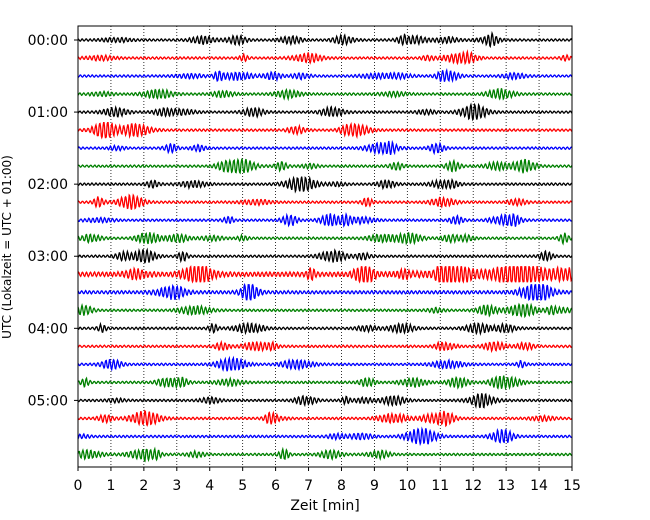 Image resolution: width=650 pixels, height=520 pixels. I want to click on x-tick-label-12: 12, so click(473, 486).